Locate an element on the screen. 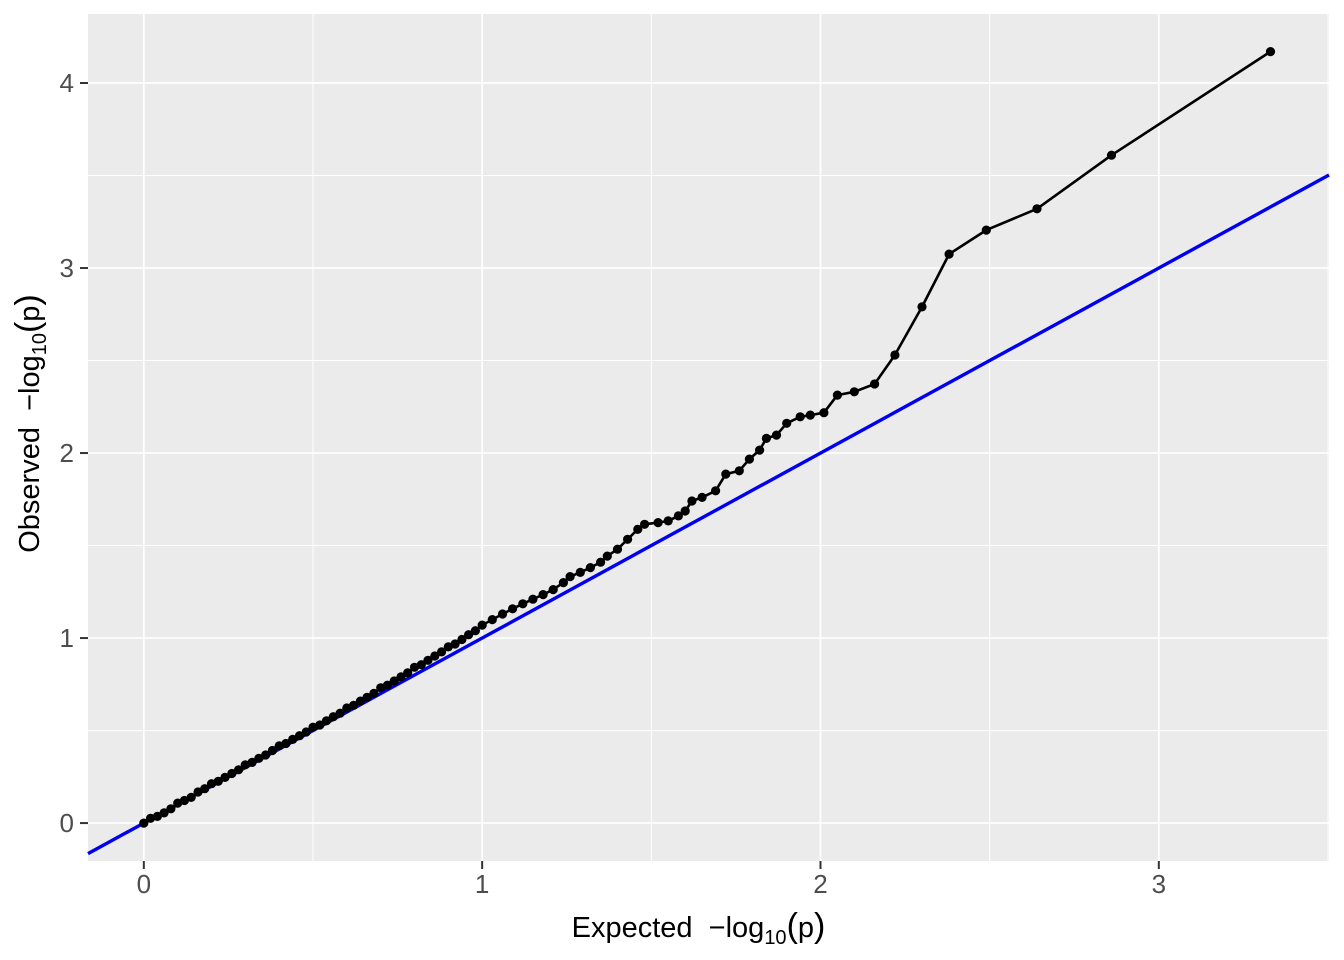  x-tick-label: 1 is located at coordinates (482, 884).